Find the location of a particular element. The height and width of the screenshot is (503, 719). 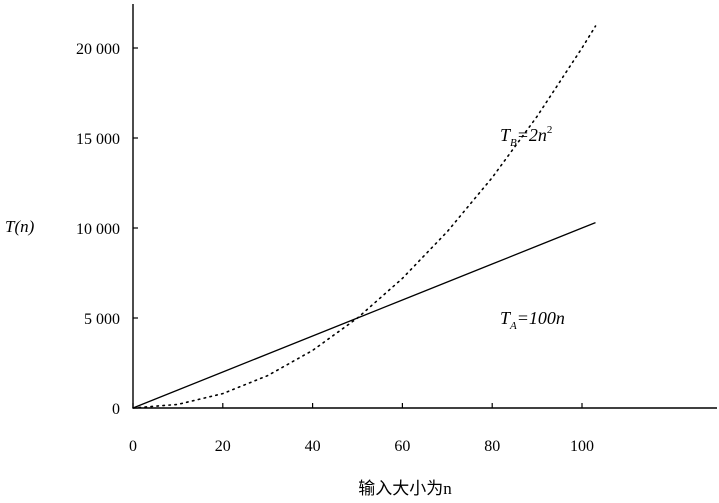

x-tick-label: 20 is located at coordinates (223, 446).